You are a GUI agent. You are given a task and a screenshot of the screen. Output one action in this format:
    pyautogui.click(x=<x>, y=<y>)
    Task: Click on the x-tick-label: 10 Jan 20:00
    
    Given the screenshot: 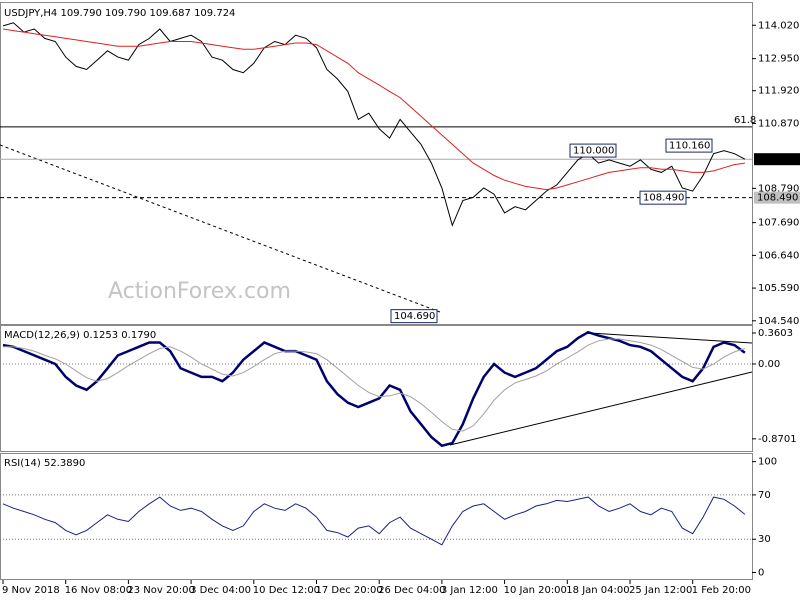 What is the action you would take?
    pyautogui.click(x=535, y=590)
    